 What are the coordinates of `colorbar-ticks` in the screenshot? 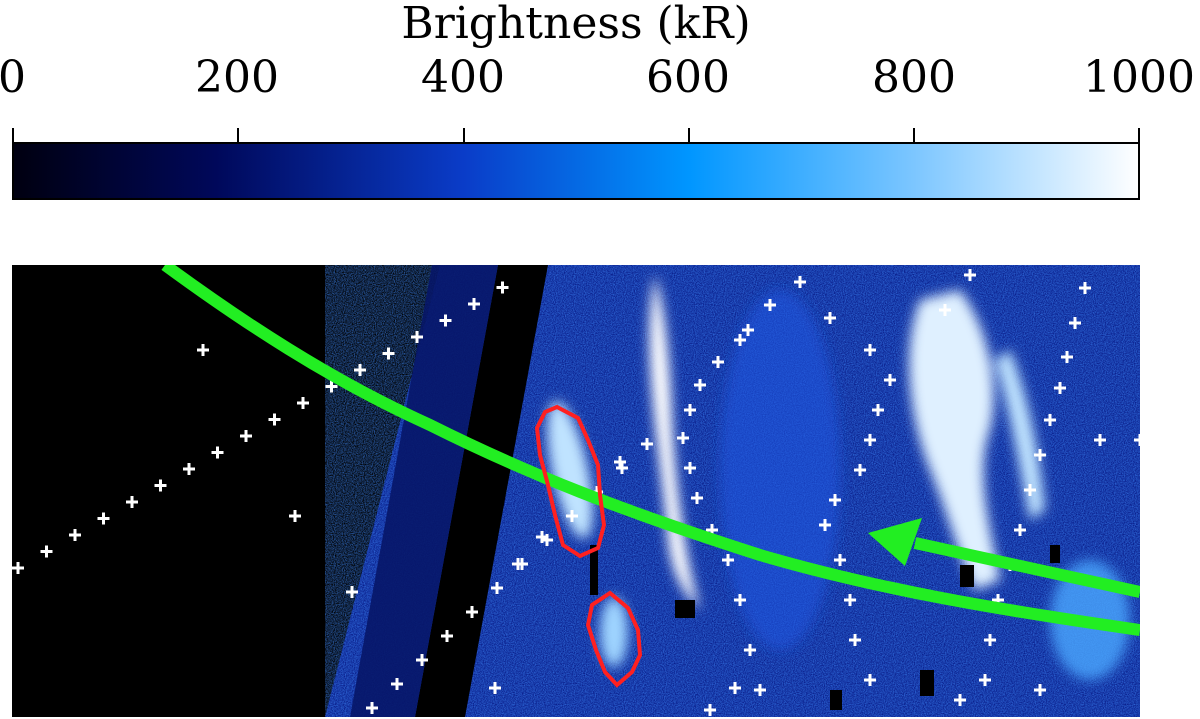 It's located at (576, 135).